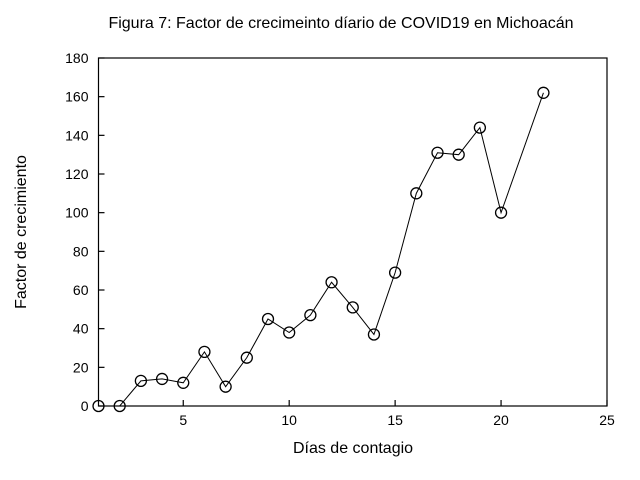 The height and width of the screenshot is (480, 640). What do you see at coordinates (81, 329) in the screenshot?
I see `y-tick-label: 40` at bounding box center [81, 329].